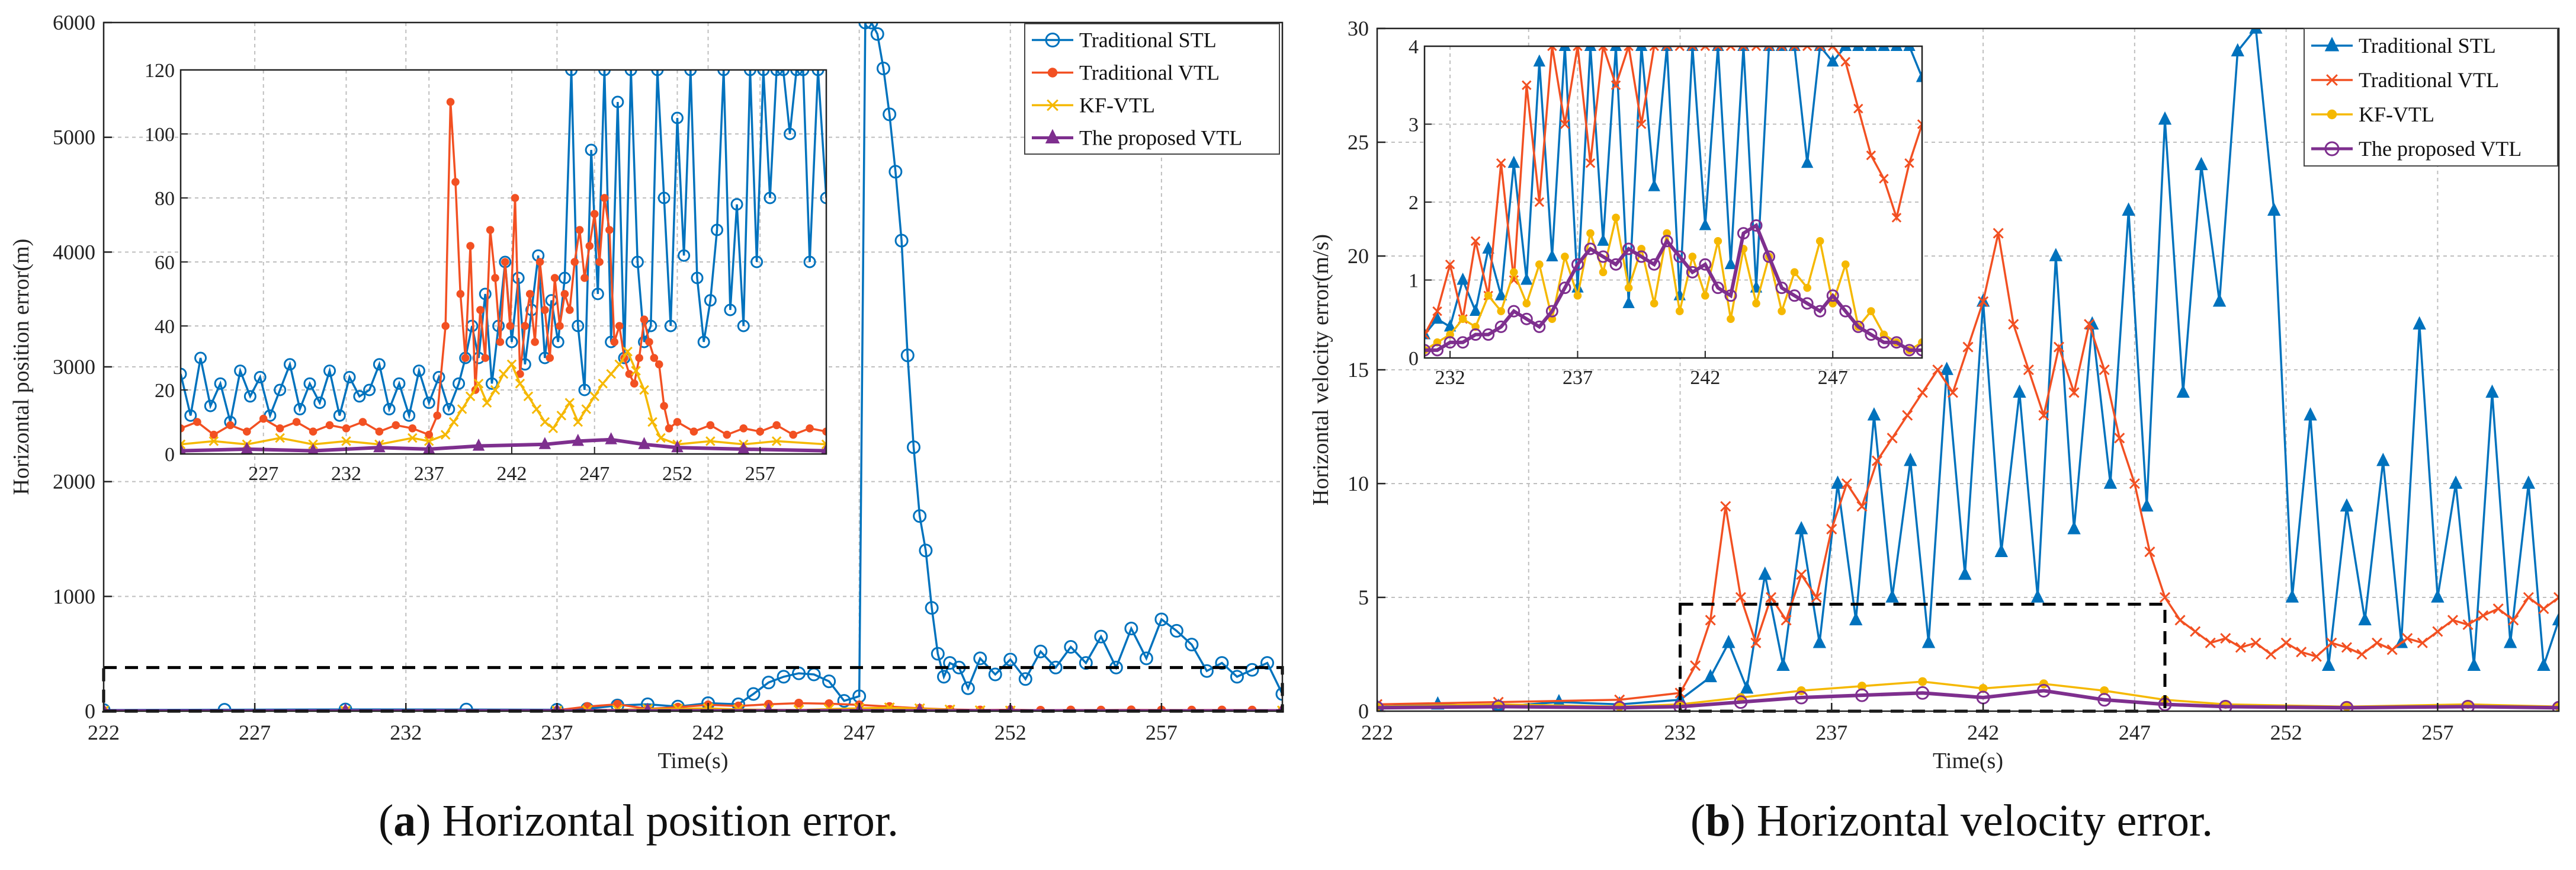 The image size is (2576, 870). What do you see at coordinates (2405, 80) in the screenshot?
I see `legend-item-traditional-vtl: Traditional VTL` at bounding box center [2405, 80].